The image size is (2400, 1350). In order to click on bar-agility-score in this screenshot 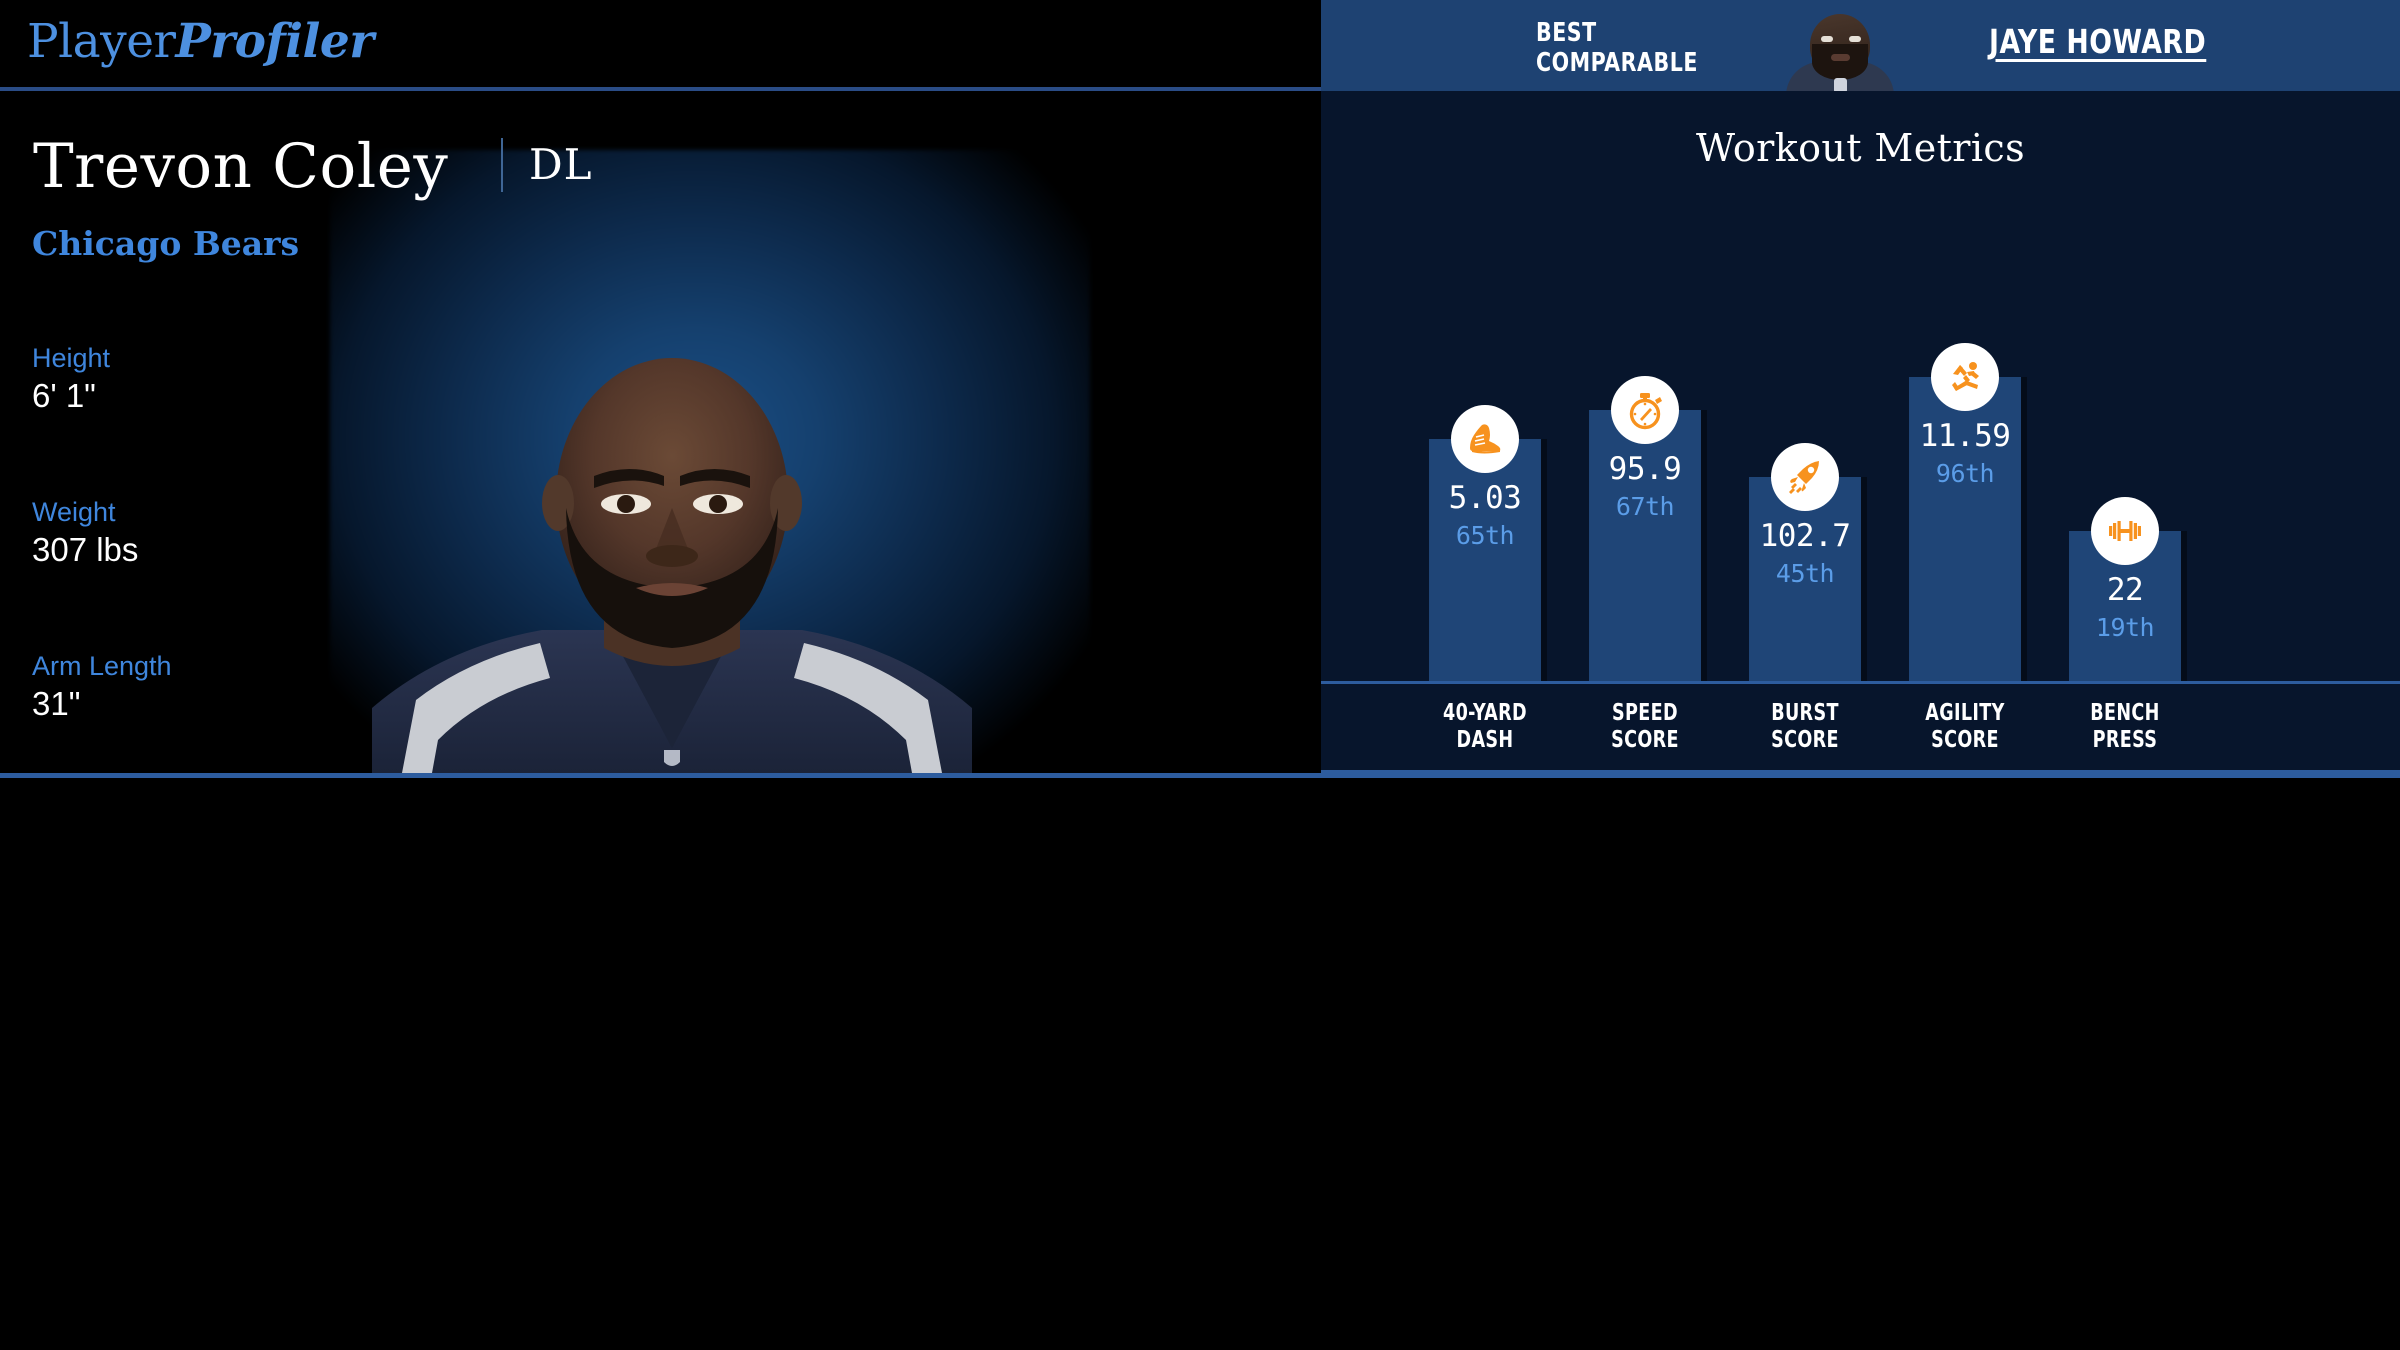, I will do `click(1965, 529)`.